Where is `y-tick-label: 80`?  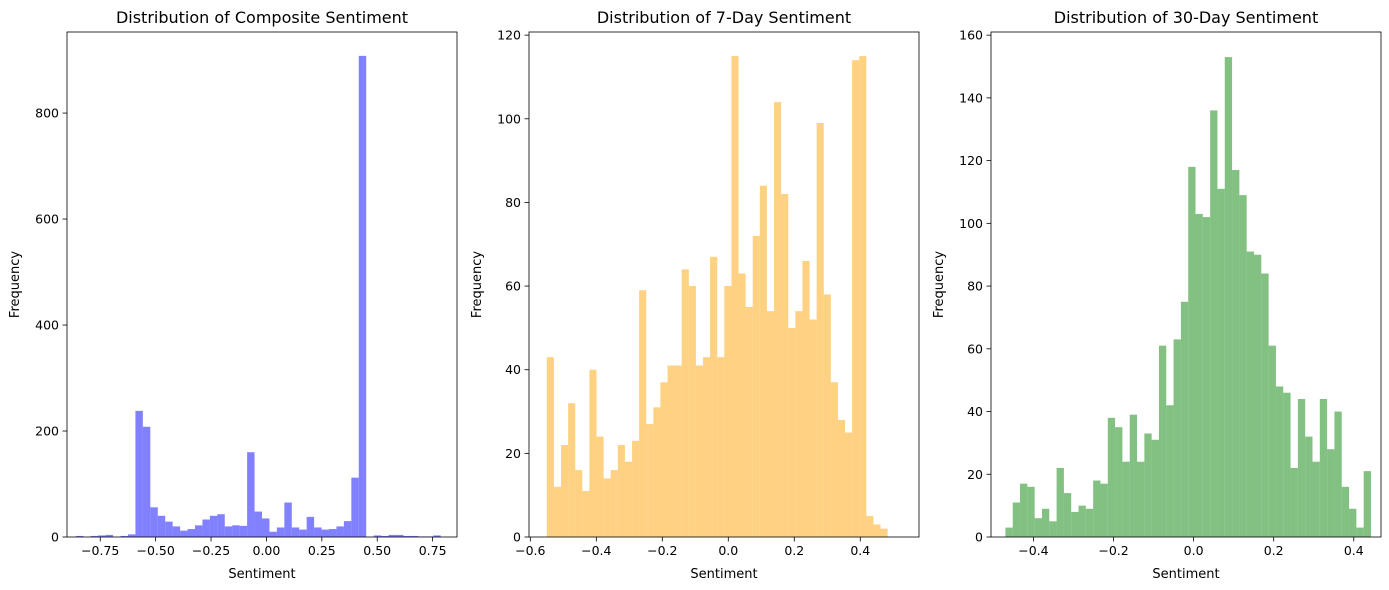 y-tick-label: 80 is located at coordinates (975, 286).